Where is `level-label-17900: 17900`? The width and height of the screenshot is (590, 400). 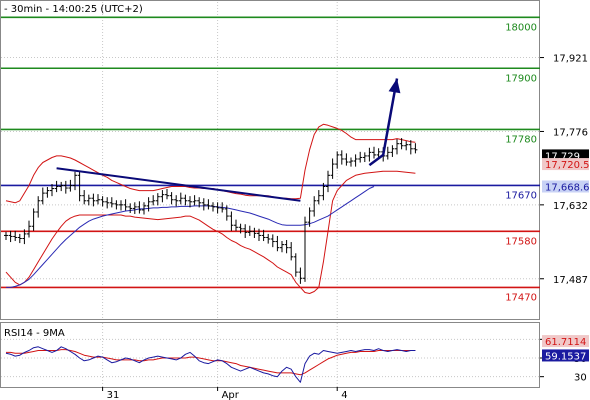 level-label-17900: 17900 is located at coordinates (521, 78).